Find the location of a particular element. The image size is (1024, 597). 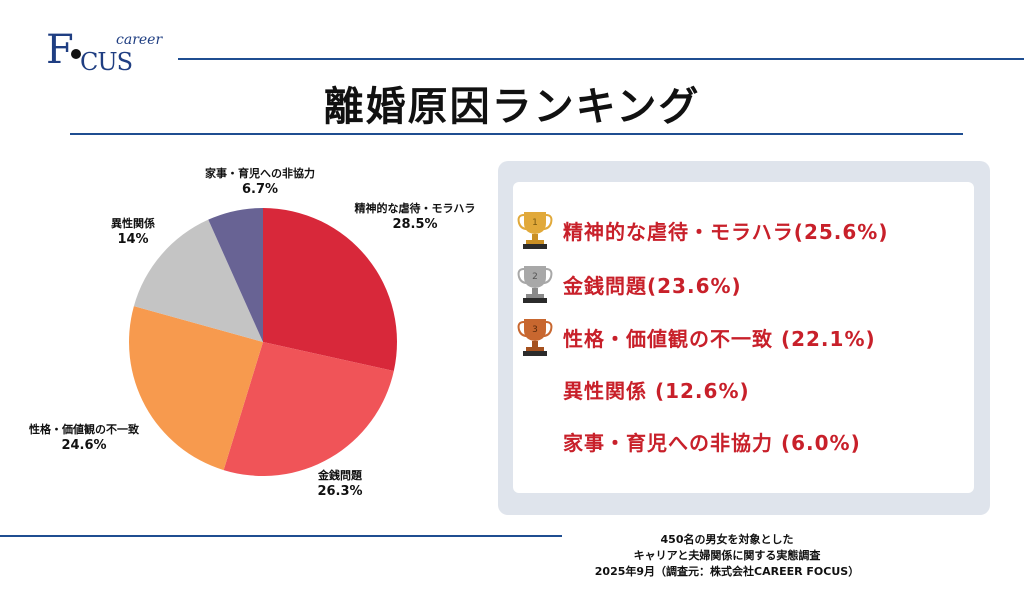

pie-label-abuse: 精神的な虐待・モラハラ 28.5% is located at coordinates (415, 217).